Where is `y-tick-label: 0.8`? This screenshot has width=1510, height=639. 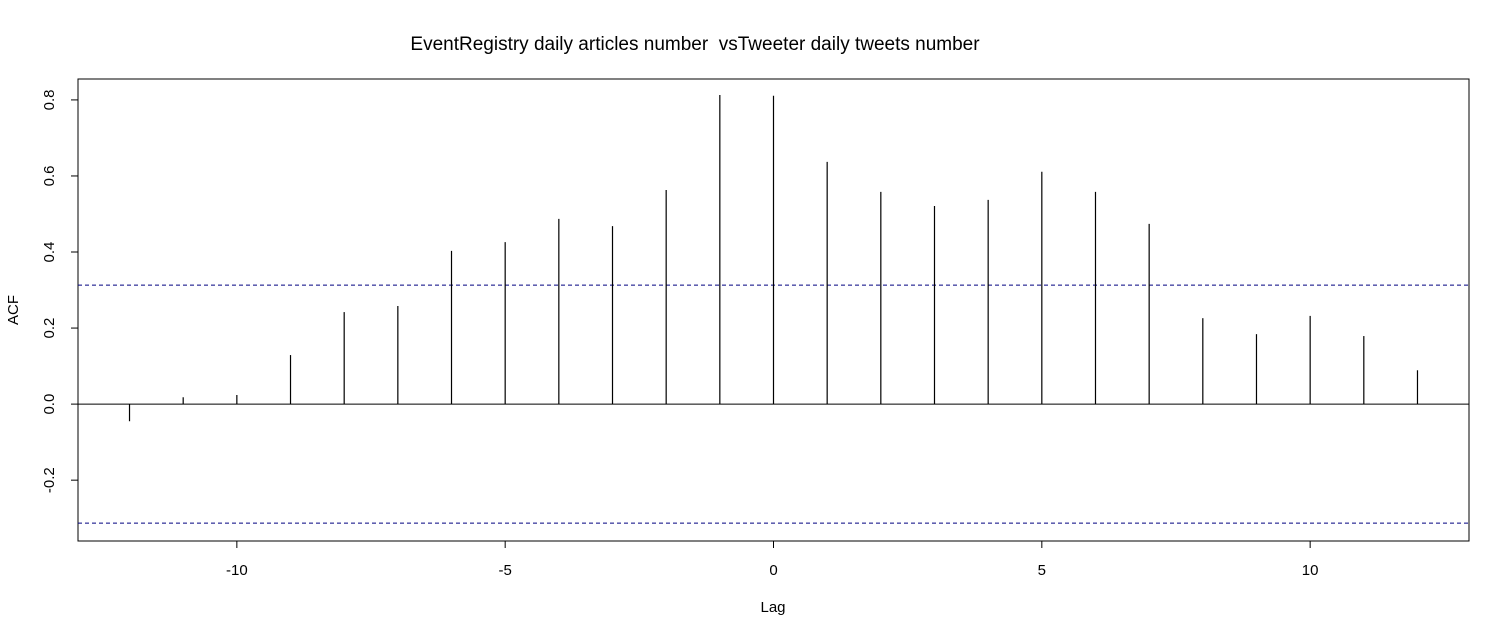 y-tick-label: 0.8 is located at coordinates (49, 99).